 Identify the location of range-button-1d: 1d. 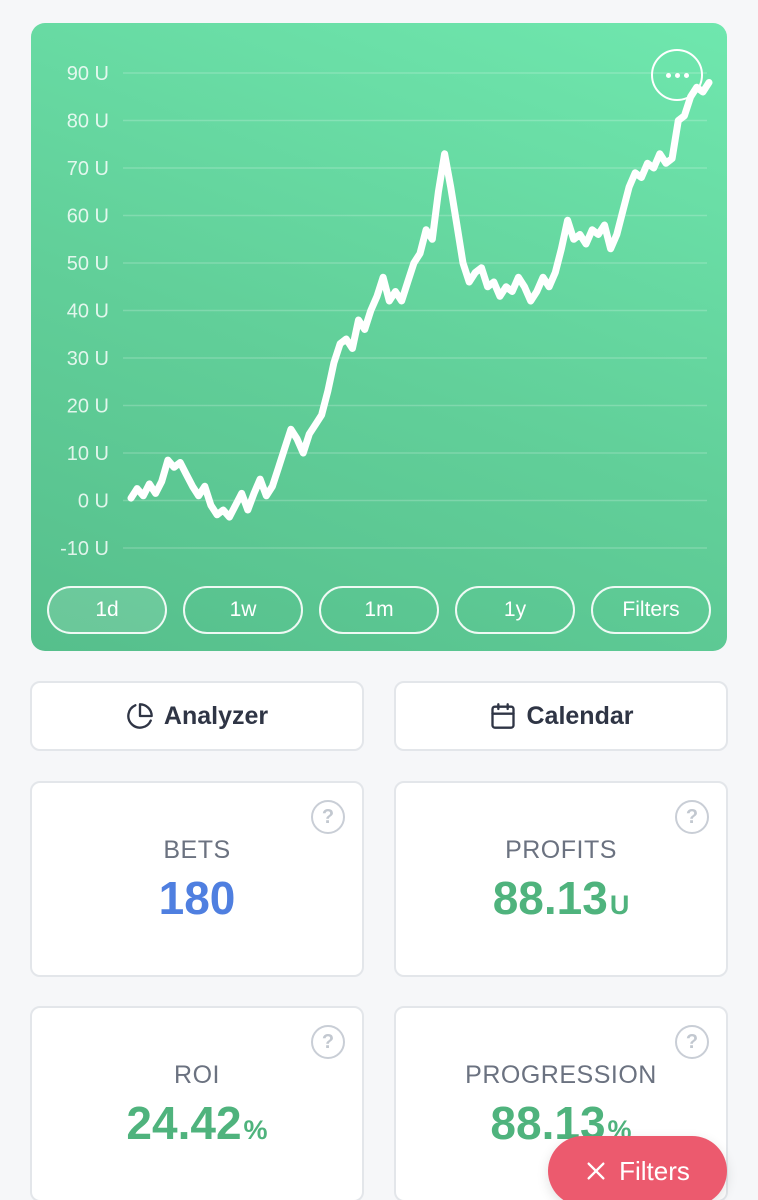
(107, 610).